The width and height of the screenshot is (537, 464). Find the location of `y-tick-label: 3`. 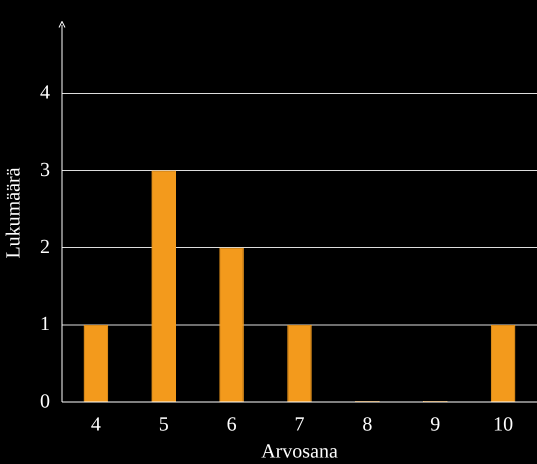

y-tick-label: 3 is located at coordinates (45, 169).